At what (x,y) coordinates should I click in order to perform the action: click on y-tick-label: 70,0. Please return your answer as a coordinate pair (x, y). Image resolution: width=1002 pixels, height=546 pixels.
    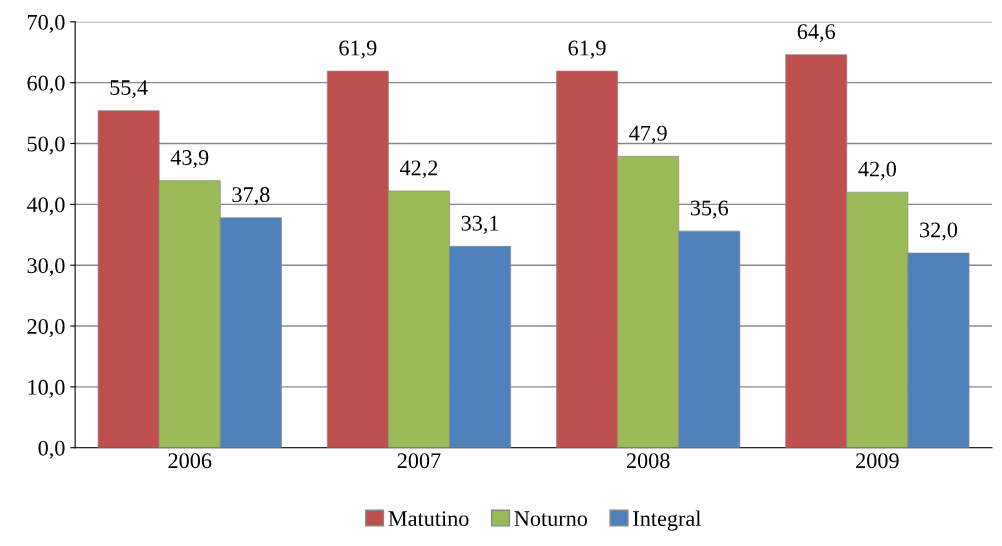
    Looking at the image, I should click on (46, 23).